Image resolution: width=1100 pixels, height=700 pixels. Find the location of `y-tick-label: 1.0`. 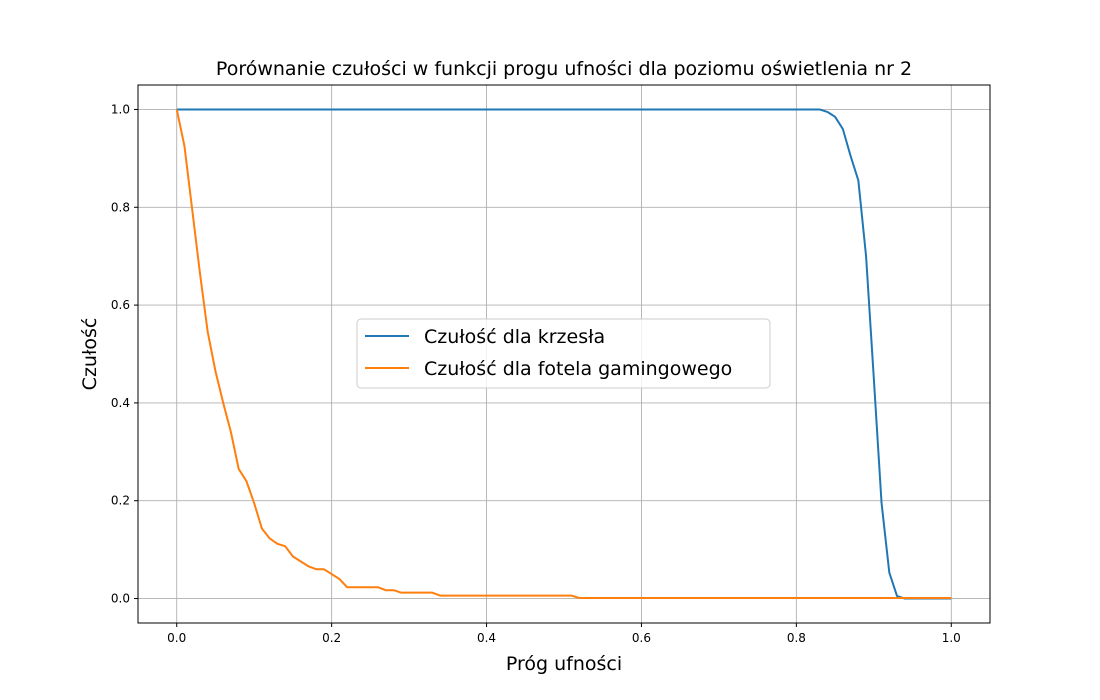

y-tick-label: 1.0 is located at coordinates (120, 109).